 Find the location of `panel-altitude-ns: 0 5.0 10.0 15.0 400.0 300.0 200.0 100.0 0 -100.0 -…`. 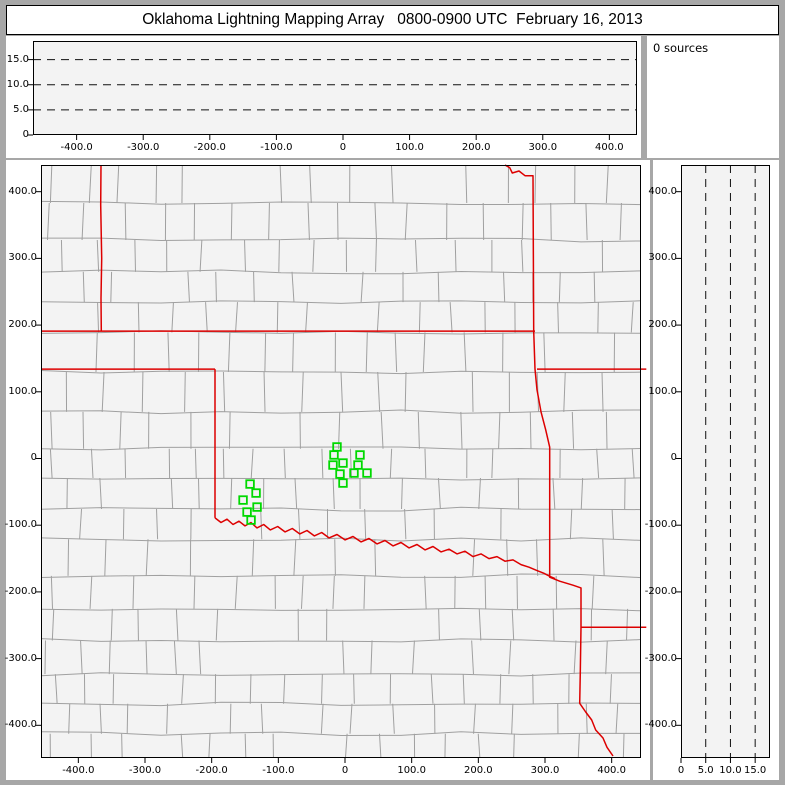

panel-altitude-ns: 0 5.0 10.0 15.0 400.0 300.0 200.0 100.0 0 -100.0 -… is located at coordinates (712, 470).